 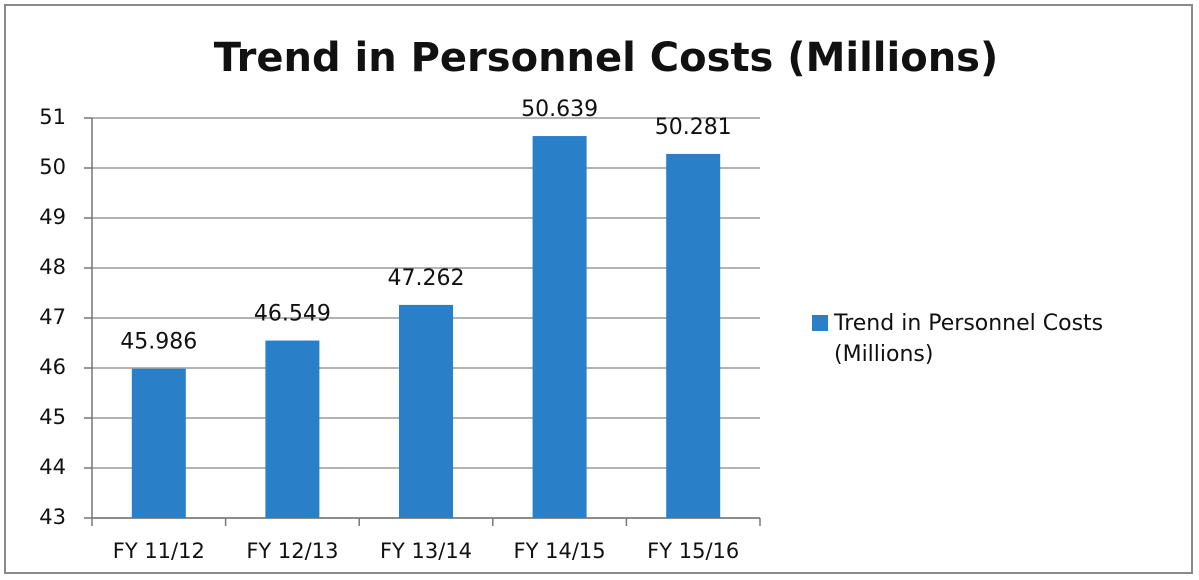 What do you see at coordinates (693, 127) in the screenshot?
I see `data-label: 50.281` at bounding box center [693, 127].